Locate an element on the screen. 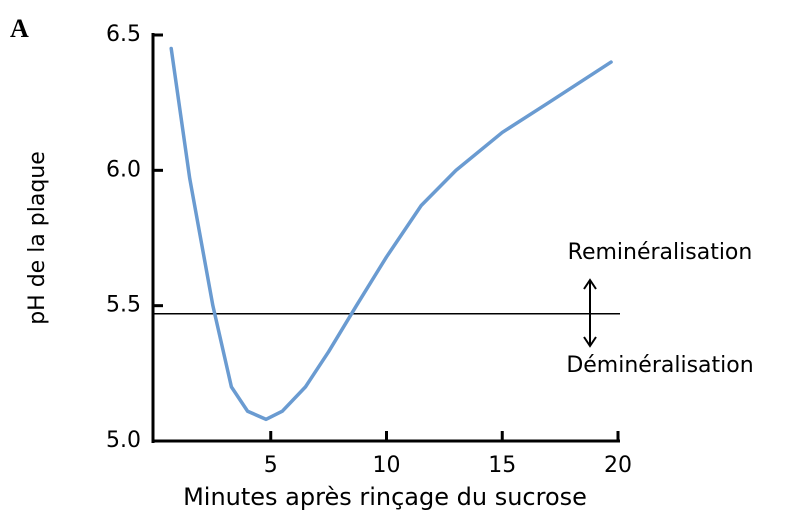  y-tick-label: 6.5 is located at coordinates (123, 34).